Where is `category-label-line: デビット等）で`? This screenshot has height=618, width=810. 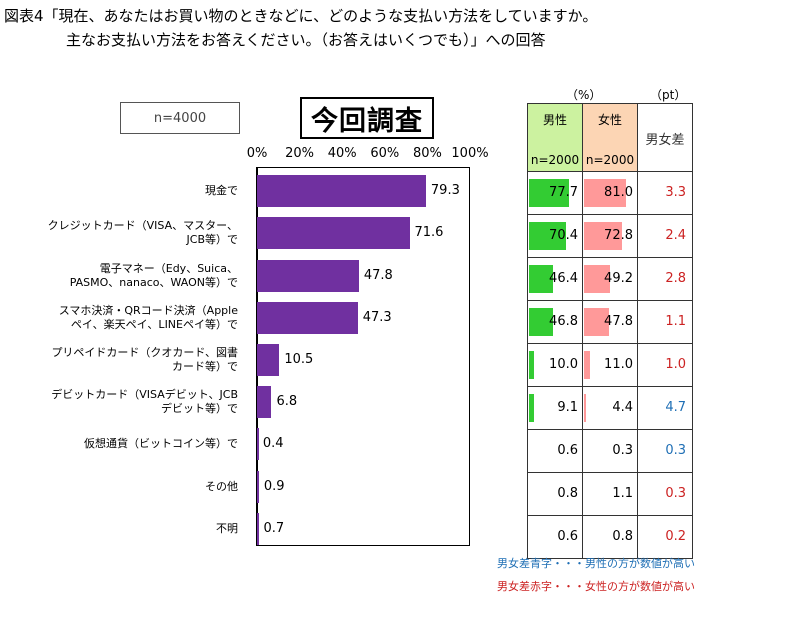 category-label-line: デビット等）で is located at coordinates (199, 409).